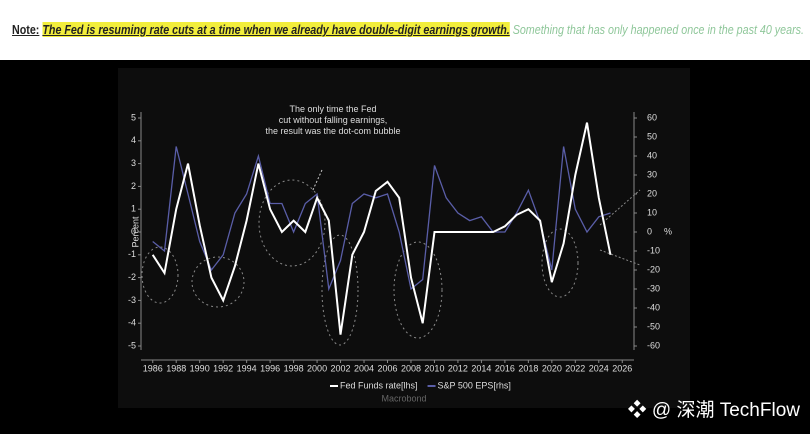 The image size is (810, 434). What do you see at coordinates (639, 410) in the screenshot?
I see `watermark-icon: ❖` at bounding box center [639, 410].